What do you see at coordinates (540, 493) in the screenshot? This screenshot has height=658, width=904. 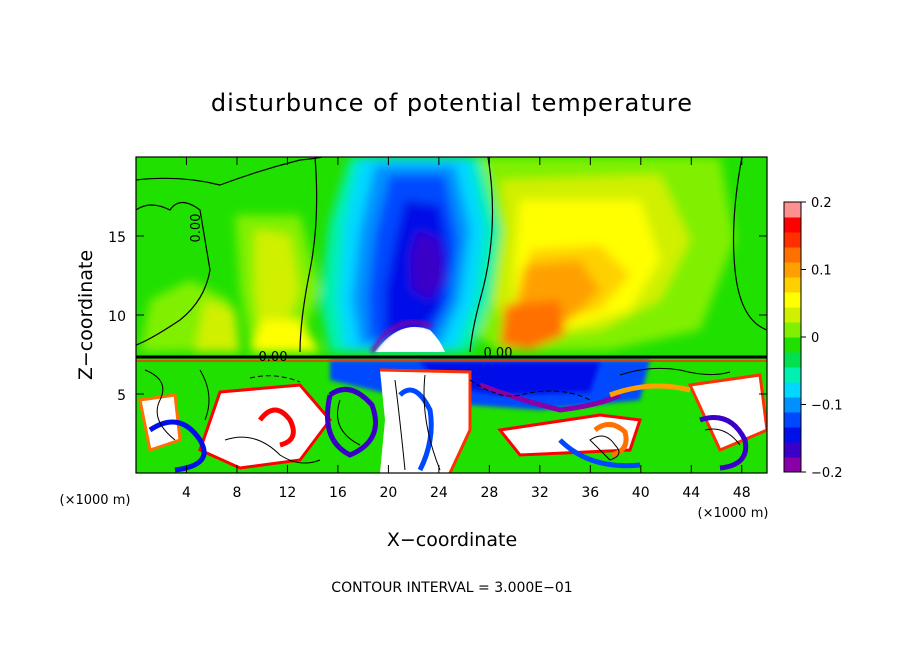 I see `x-tick-label: 32` at bounding box center [540, 493].